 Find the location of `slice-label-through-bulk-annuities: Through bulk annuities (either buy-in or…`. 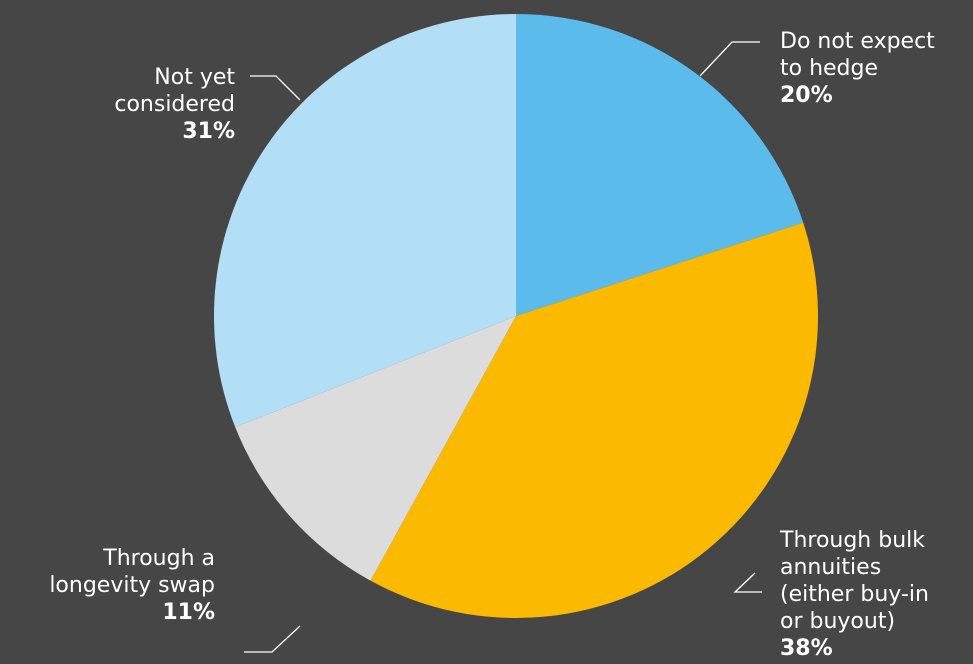

slice-label-through-bulk-annuities: Through bulk annuities (either buy-in or… is located at coordinates (854, 581).